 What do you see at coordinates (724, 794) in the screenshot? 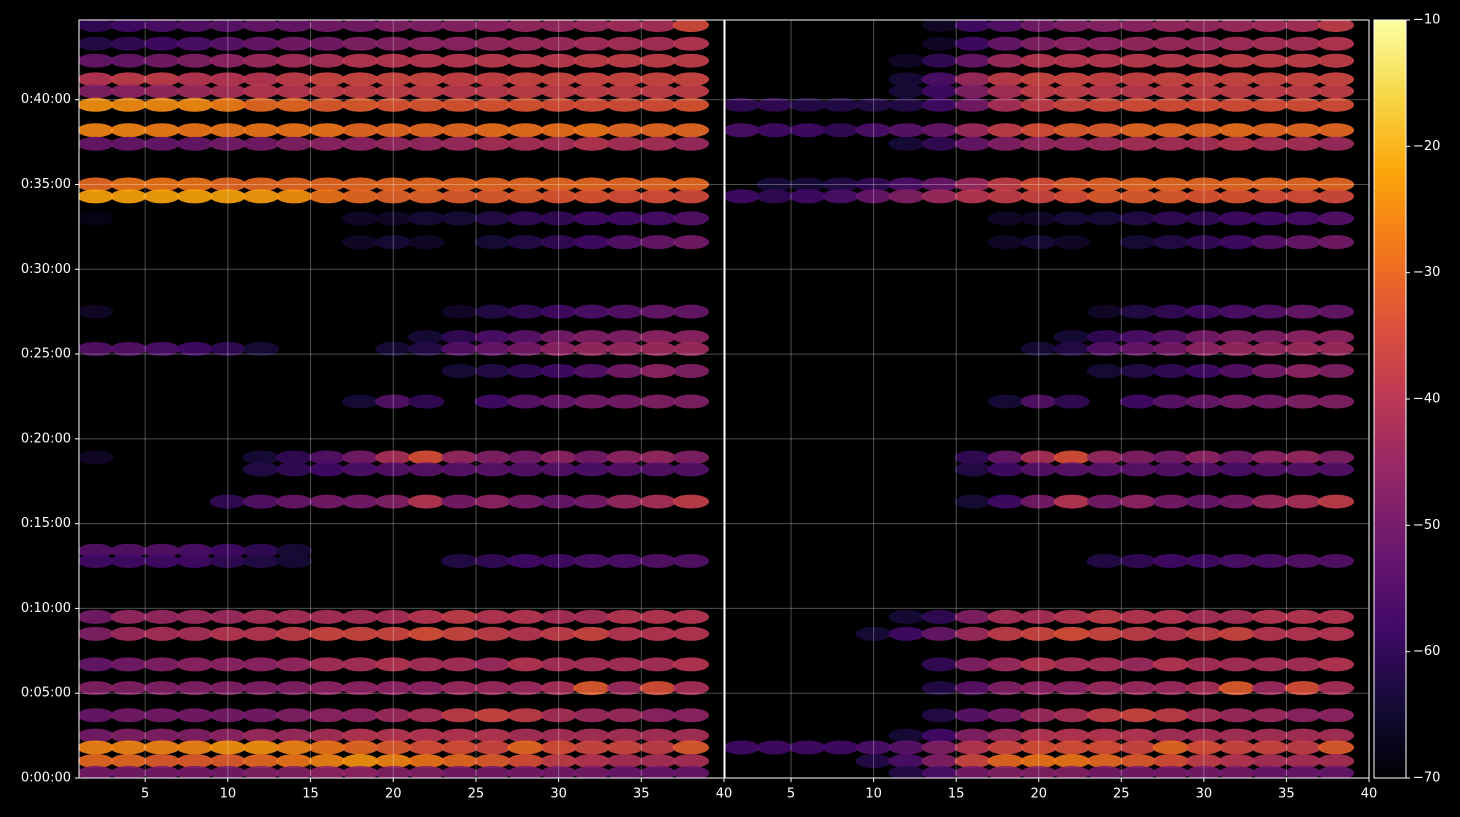
I see `x-tick-label: 40` at bounding box center [724, 794].